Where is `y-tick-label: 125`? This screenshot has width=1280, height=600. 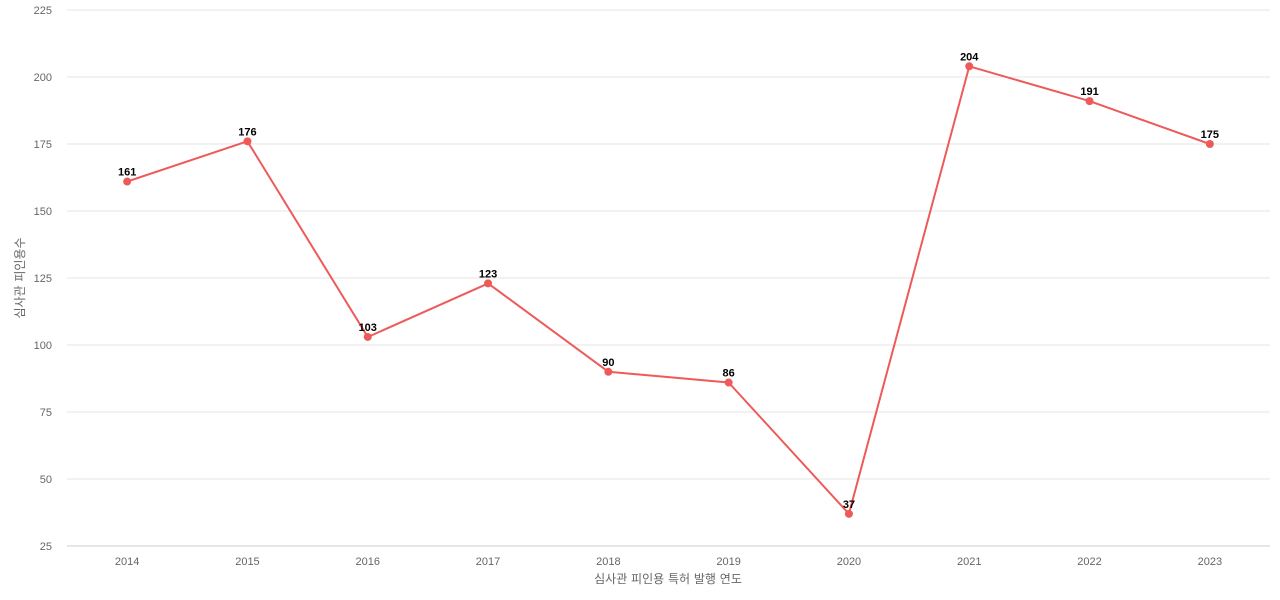
y-tick-label: 125 is located at coordinates (43, 279).